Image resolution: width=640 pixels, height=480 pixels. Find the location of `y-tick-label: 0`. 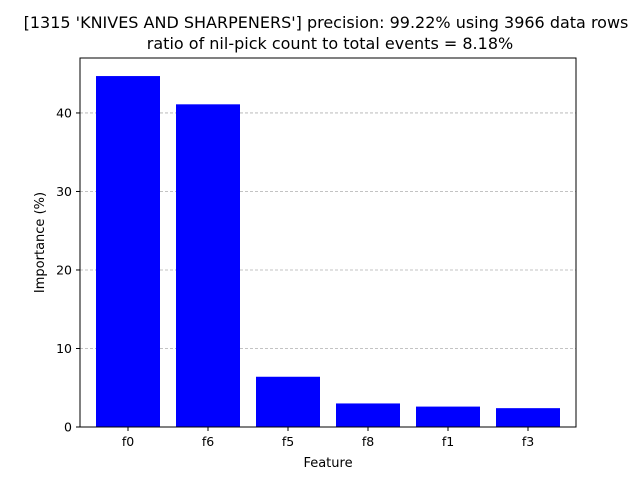

y-tick-label: 0 is located at coordinates (68, 427).